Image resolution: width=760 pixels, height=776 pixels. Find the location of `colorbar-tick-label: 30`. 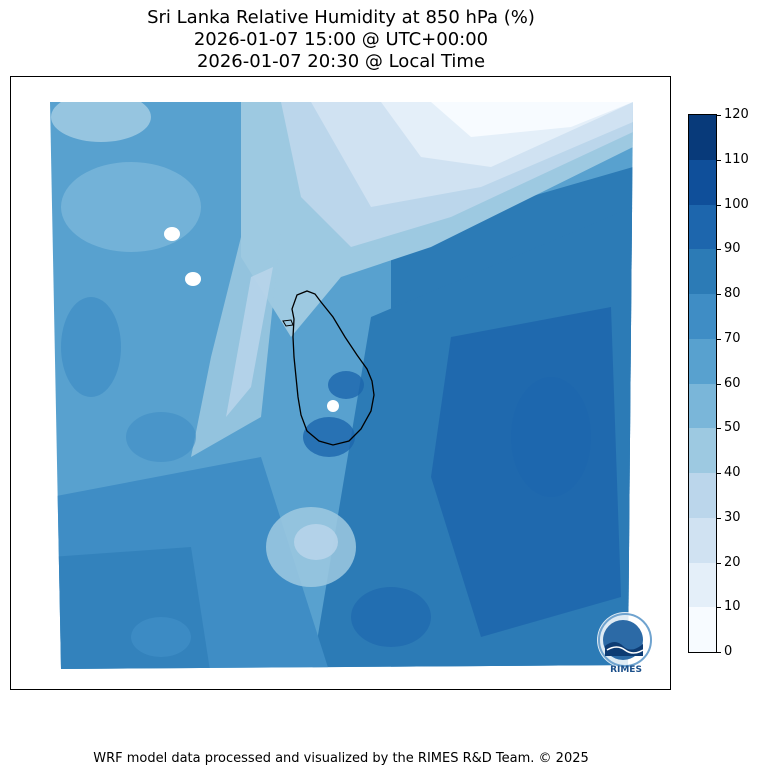

colorbar-tick-label: 30 is located at coordinates (732, 517).